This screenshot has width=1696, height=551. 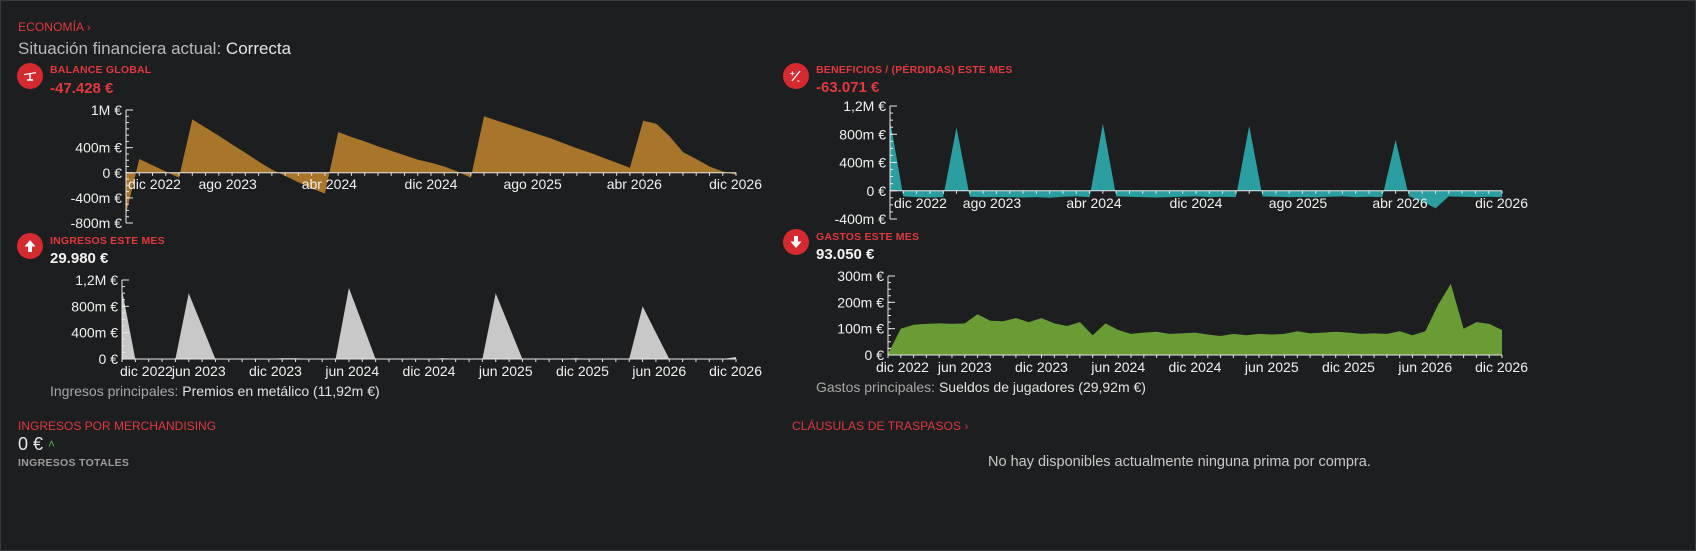 I want to click on expenses-main-value: Sueldos de jugadores (29,92m €), so click(x=1042, y=387).